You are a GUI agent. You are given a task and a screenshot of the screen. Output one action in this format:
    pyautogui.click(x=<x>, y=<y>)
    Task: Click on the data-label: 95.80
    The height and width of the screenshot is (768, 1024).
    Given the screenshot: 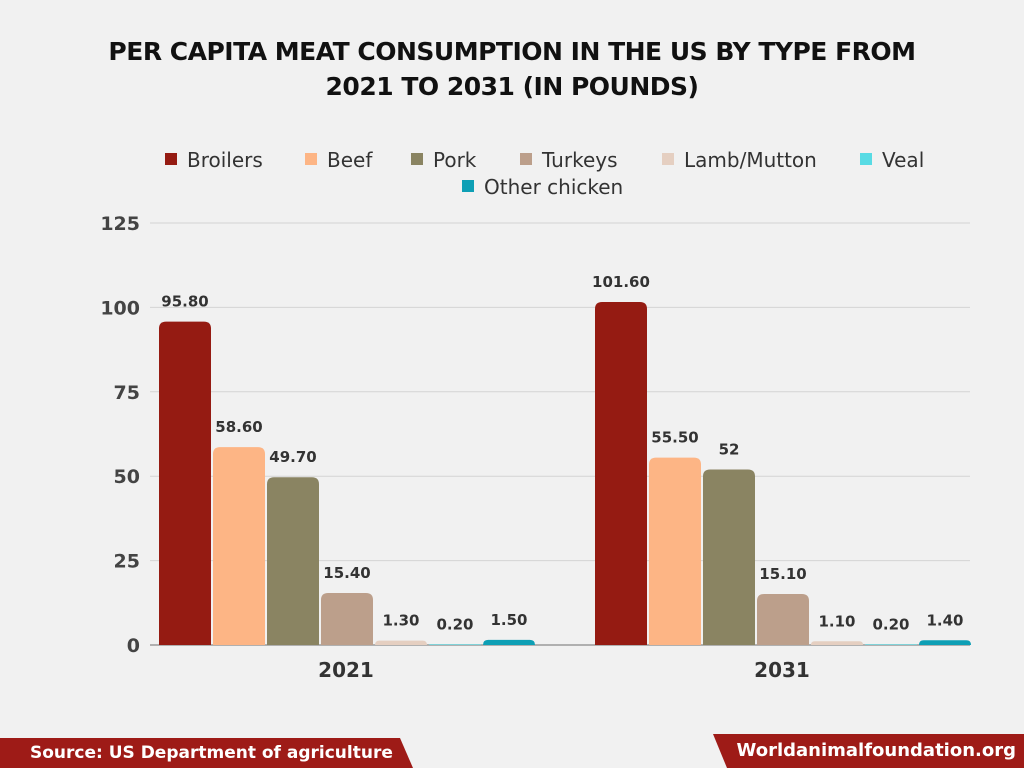 What is the action you would take?
    pyautogui.click(x=184, y=302)
    